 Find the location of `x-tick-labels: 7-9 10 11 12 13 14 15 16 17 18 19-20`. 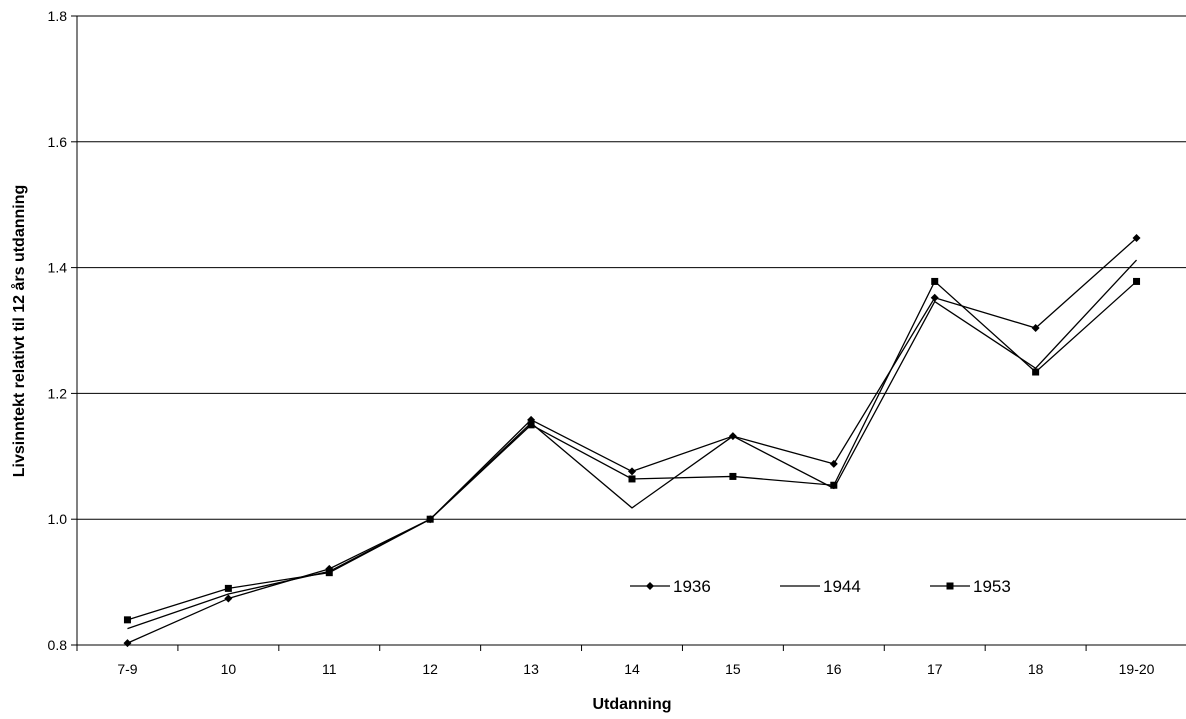

x-tick-labels: 7-9 10 11 12 13 14 15 16 17 18 19-20 is located at coordinates (635, 669).